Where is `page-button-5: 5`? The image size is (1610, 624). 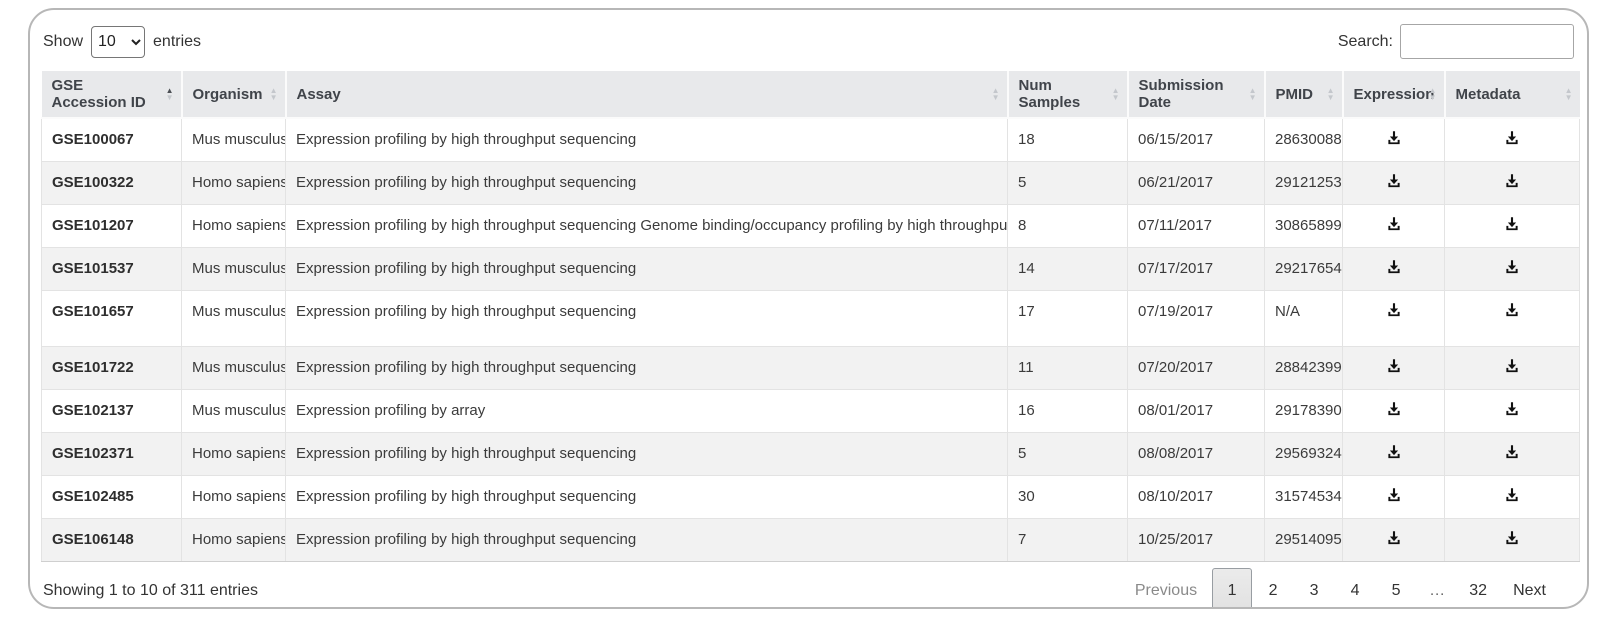
page-button-5: 5 is located at coordinates (1396, 590).